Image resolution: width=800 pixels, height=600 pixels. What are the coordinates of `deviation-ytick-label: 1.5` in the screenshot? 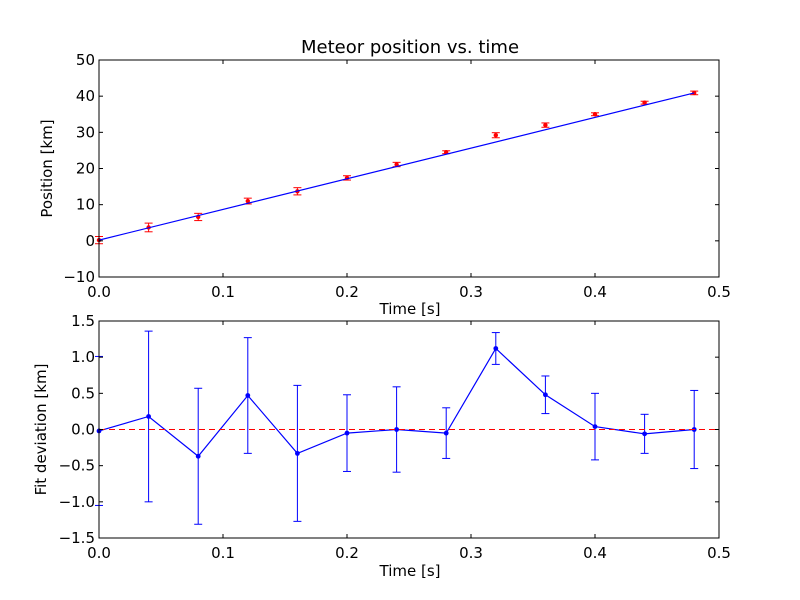 It's located at (83, 321).